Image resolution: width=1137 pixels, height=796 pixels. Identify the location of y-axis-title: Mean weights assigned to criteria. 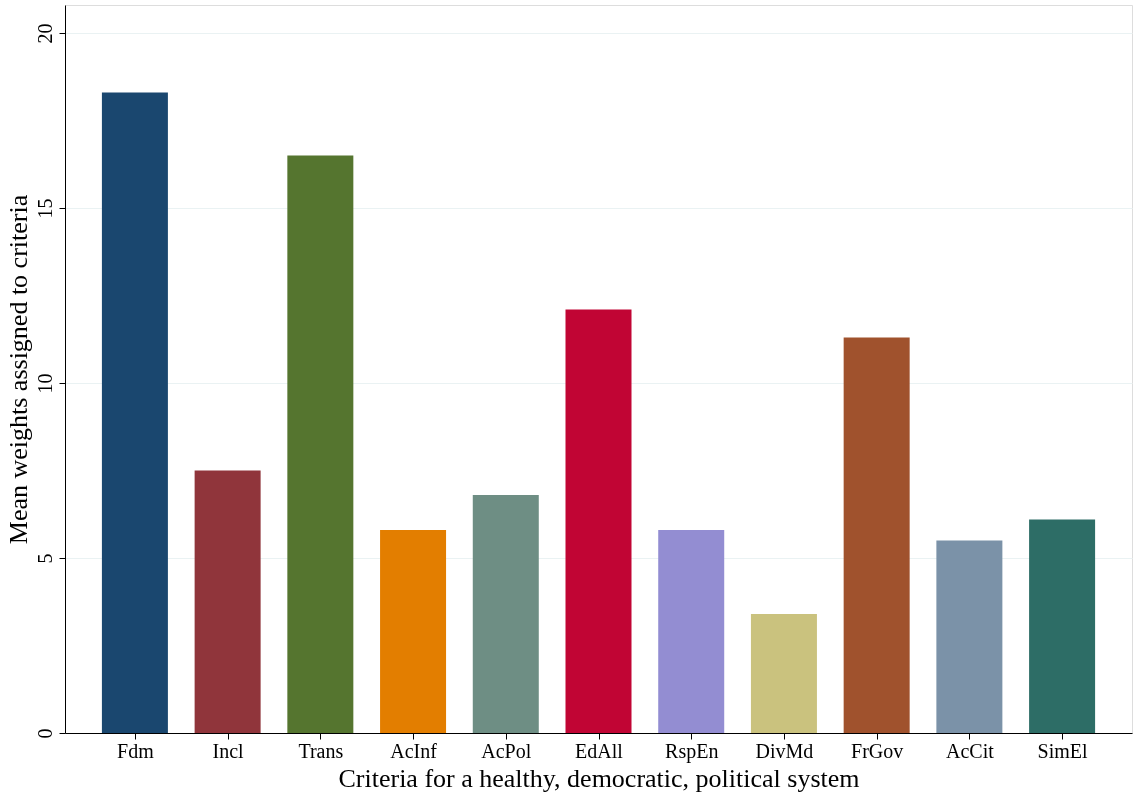
(18, 369).